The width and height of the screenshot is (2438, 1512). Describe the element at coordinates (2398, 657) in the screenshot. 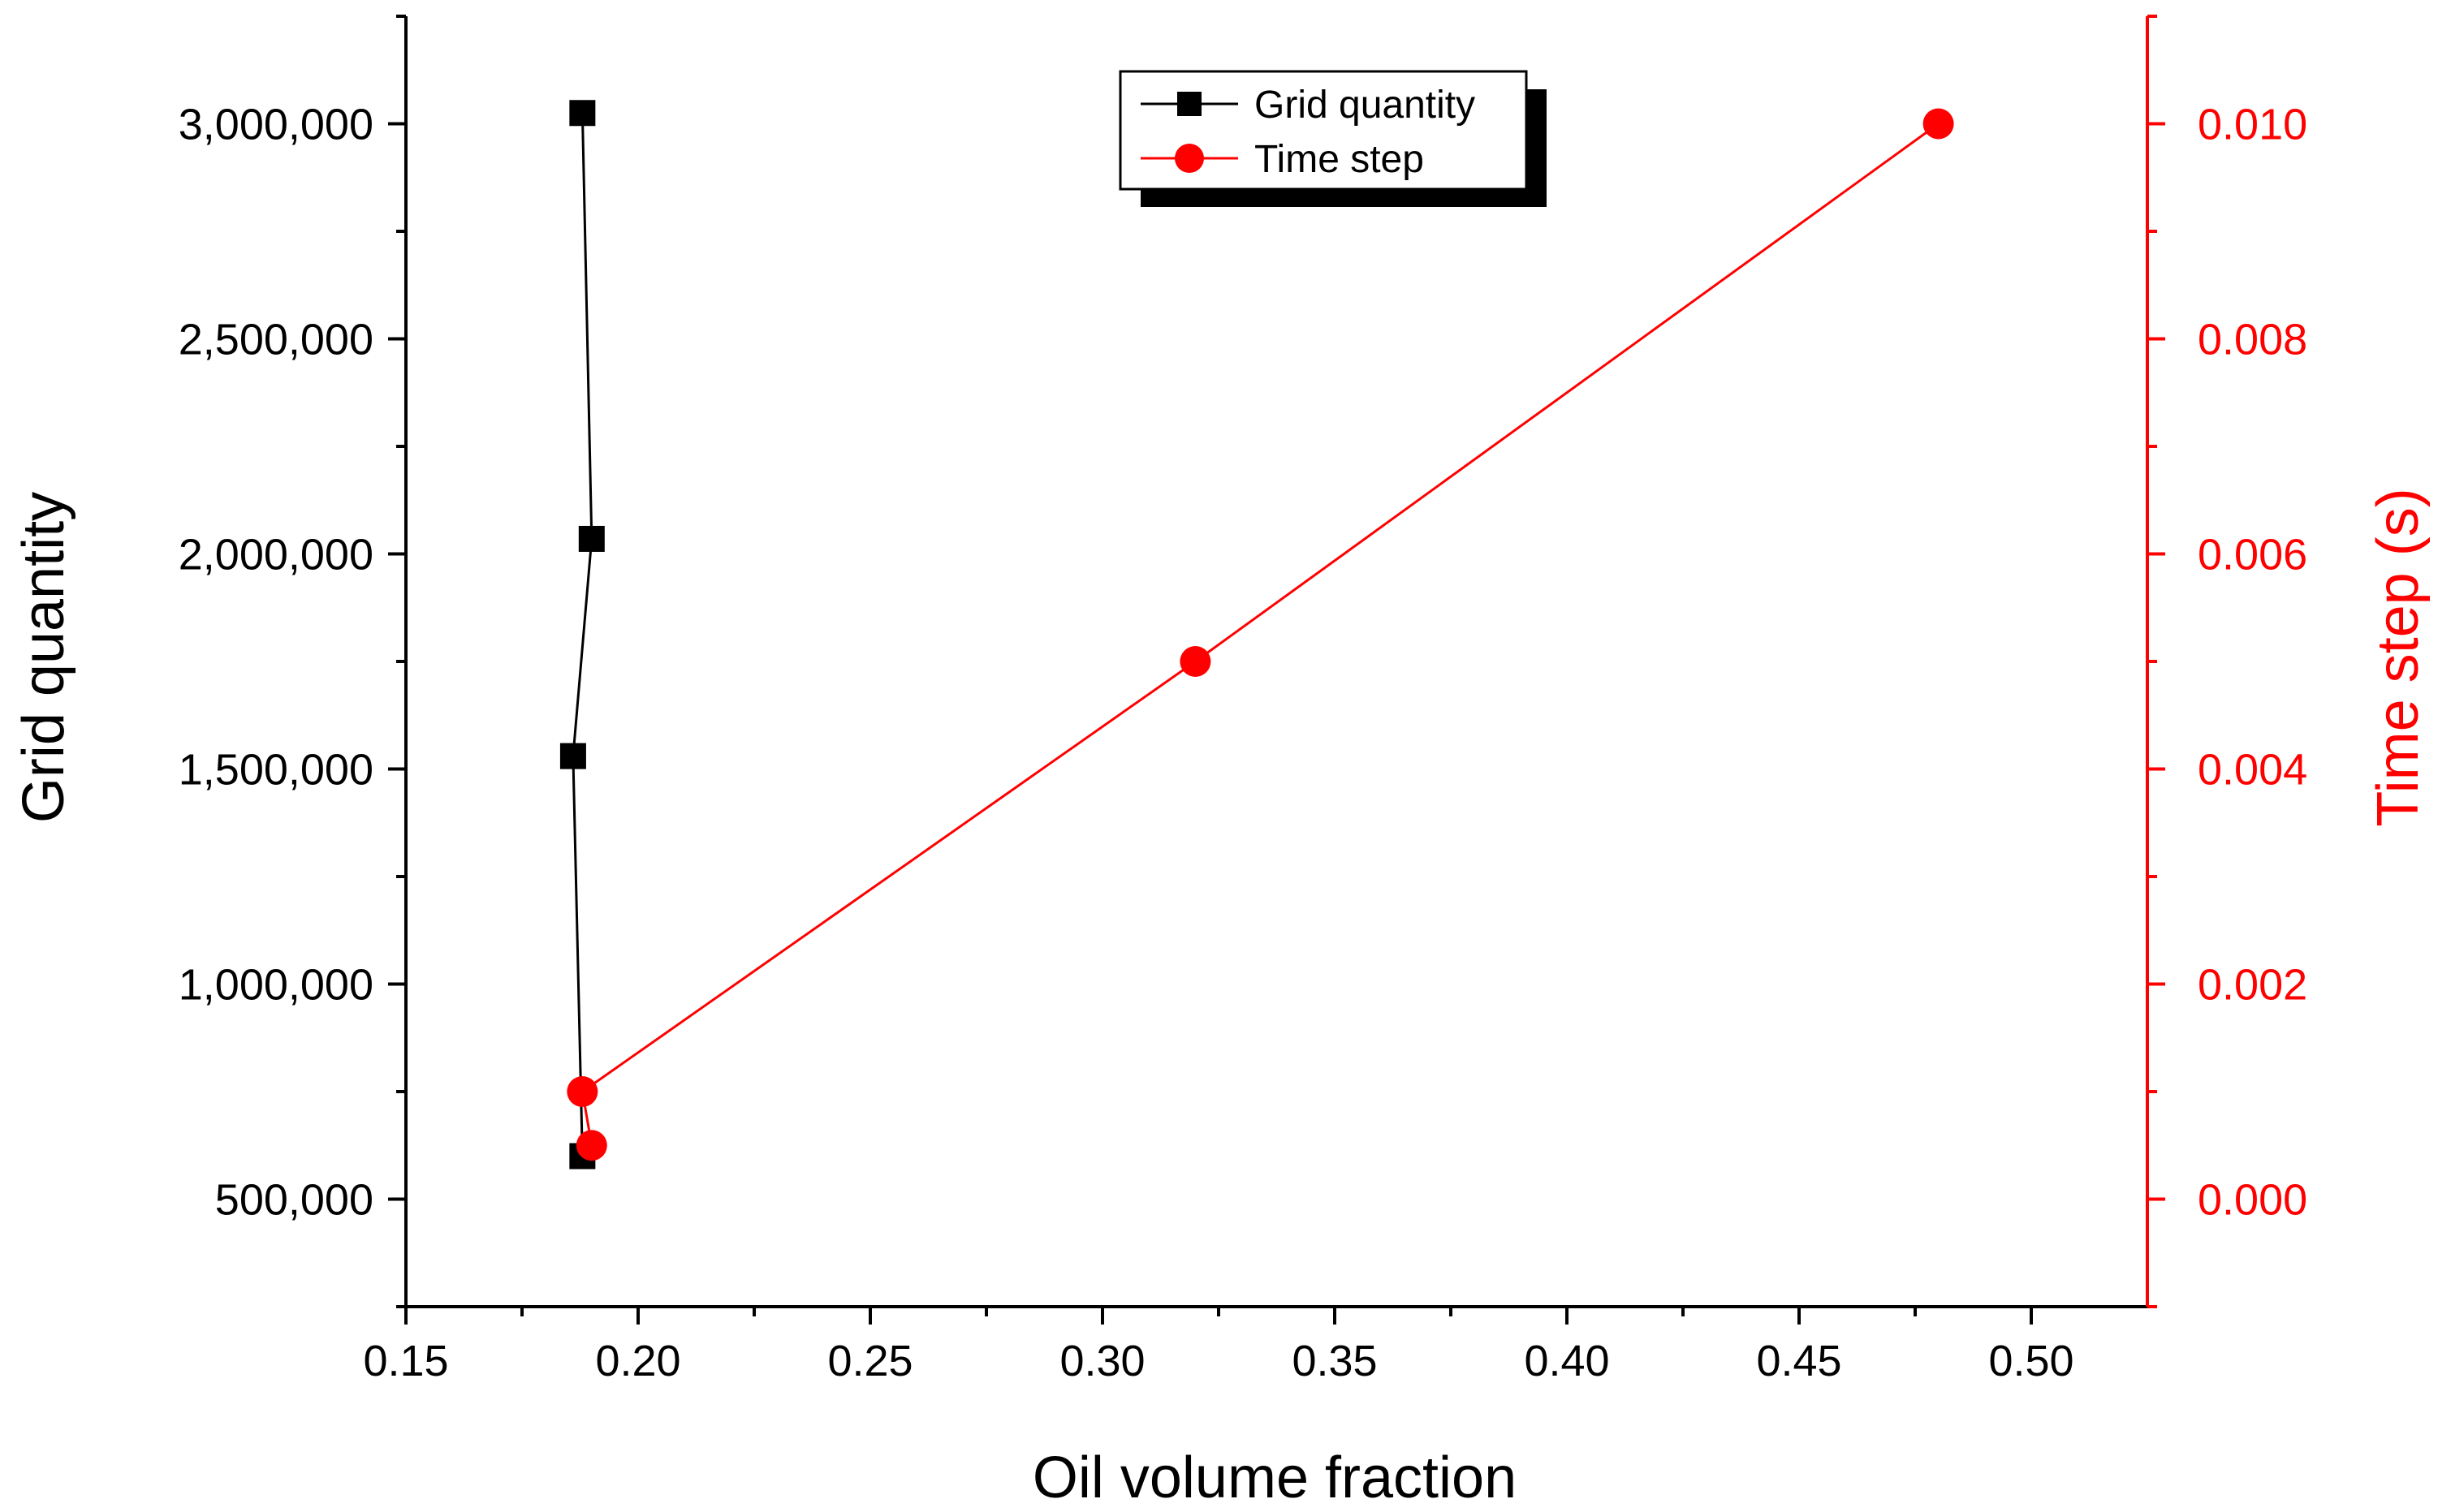

I see `y-right-axis-title: Time step (s)` at that location.